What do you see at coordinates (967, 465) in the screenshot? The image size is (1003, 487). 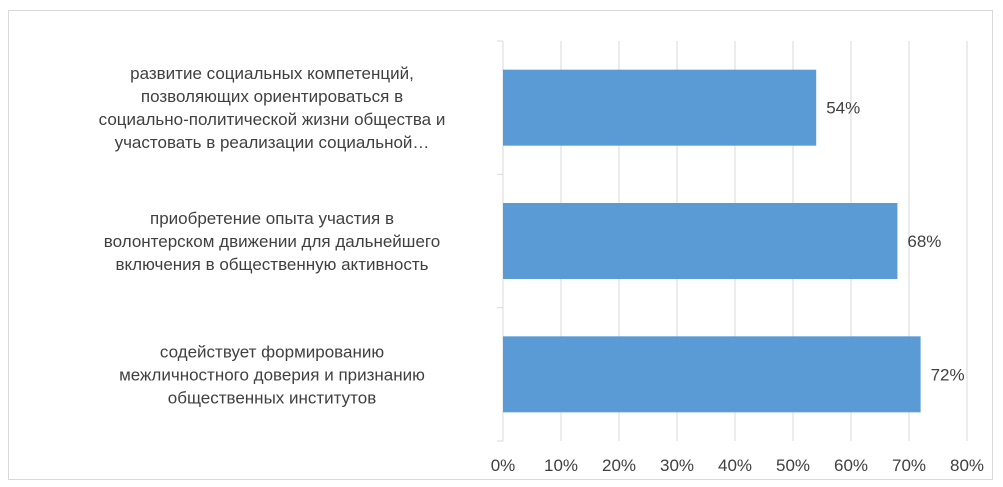 I see `x-tick-label: 80%` at bounding box center [967, 465].